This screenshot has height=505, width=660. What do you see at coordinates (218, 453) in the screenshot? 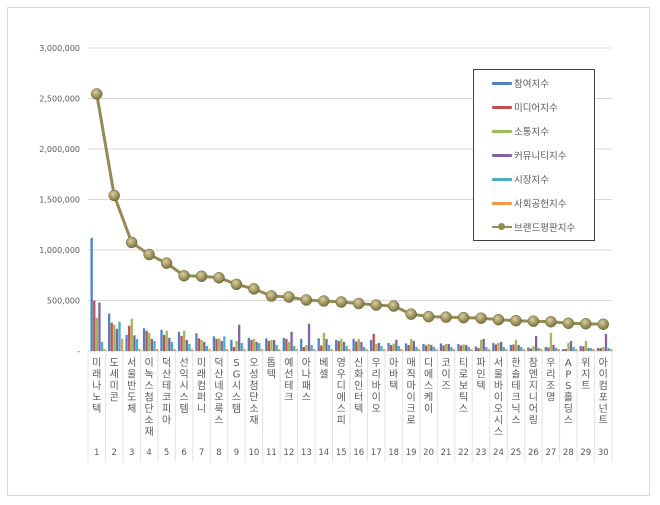
I see `x-rank-label: 8` at bounding box center [218, 453].